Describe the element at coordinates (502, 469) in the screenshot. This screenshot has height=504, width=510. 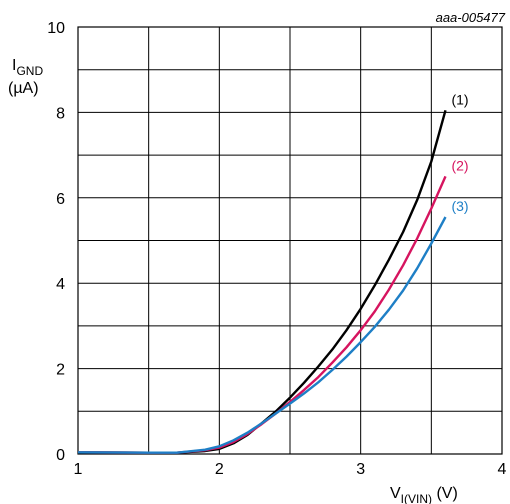
I see `x-tick-label: 4` at that location.